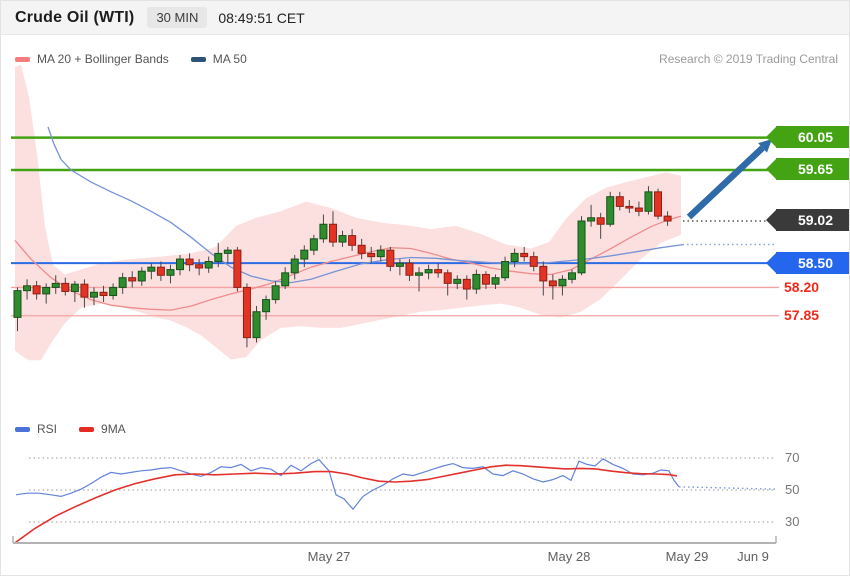  What do you see at coordinates (229, 59) in the screenshot?
I see `legend-label-ma50: MA 50` at bounding box center [229, 59].